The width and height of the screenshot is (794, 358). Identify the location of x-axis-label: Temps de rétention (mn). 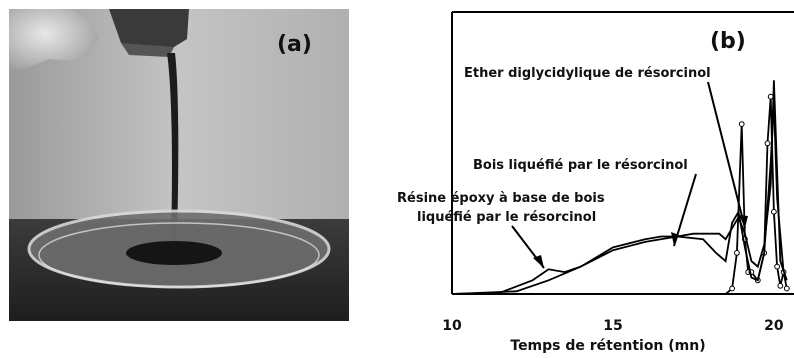
(607, 346).